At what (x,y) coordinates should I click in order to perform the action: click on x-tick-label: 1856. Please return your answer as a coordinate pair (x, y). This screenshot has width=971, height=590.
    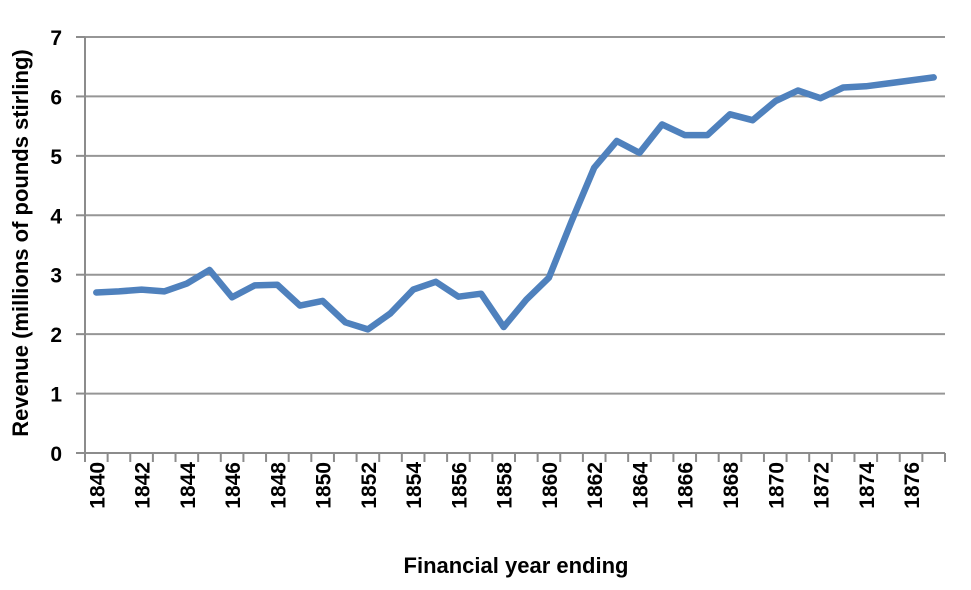
    Looking at the image, I should click on (459, 485).